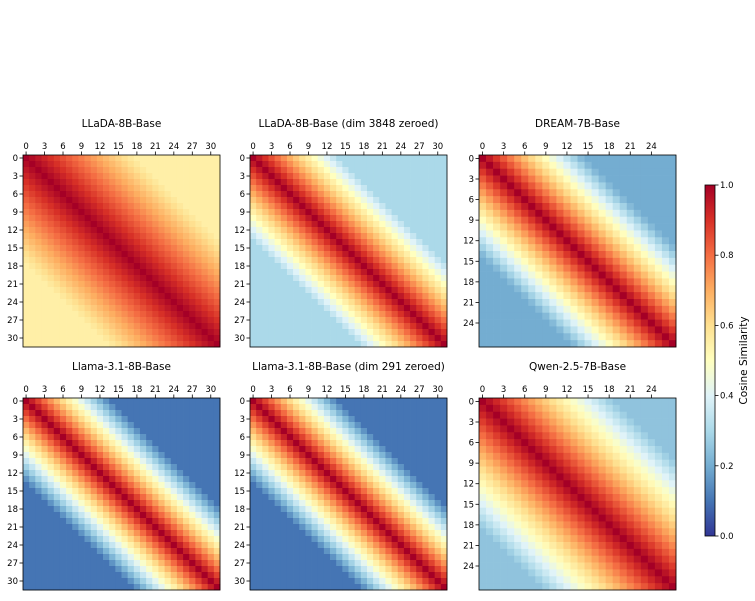  Describe the element at coordinates (15, 456) in the screenshot. I see `y-tick-label: 9` at that location.